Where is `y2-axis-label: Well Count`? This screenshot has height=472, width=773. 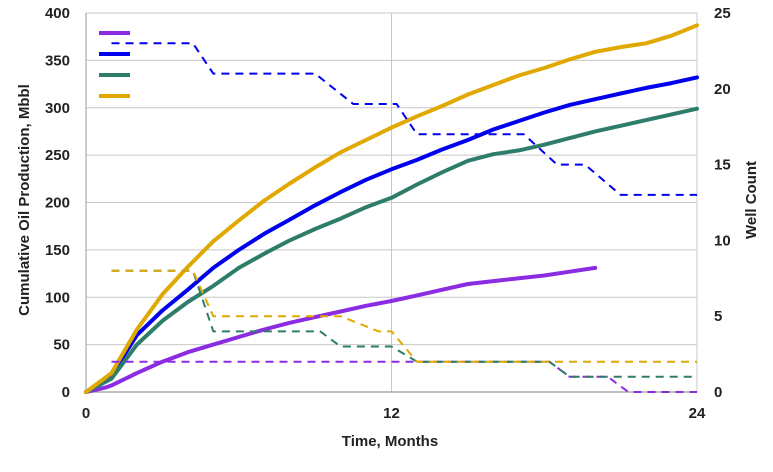
y2-axis-label: Well Count is located at coordinates (751, 200).